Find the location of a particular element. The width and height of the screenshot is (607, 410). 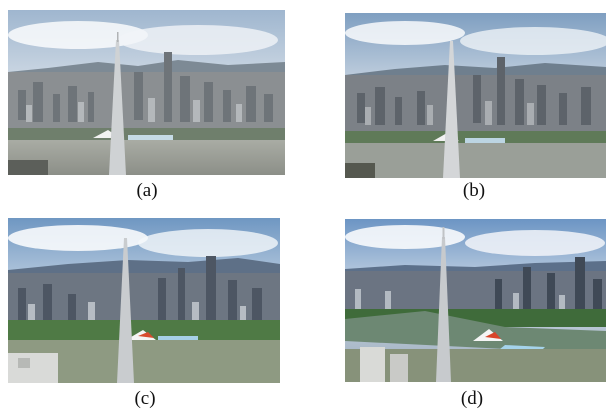

panel-label-a: (a) is located at coordinates (147, 190).